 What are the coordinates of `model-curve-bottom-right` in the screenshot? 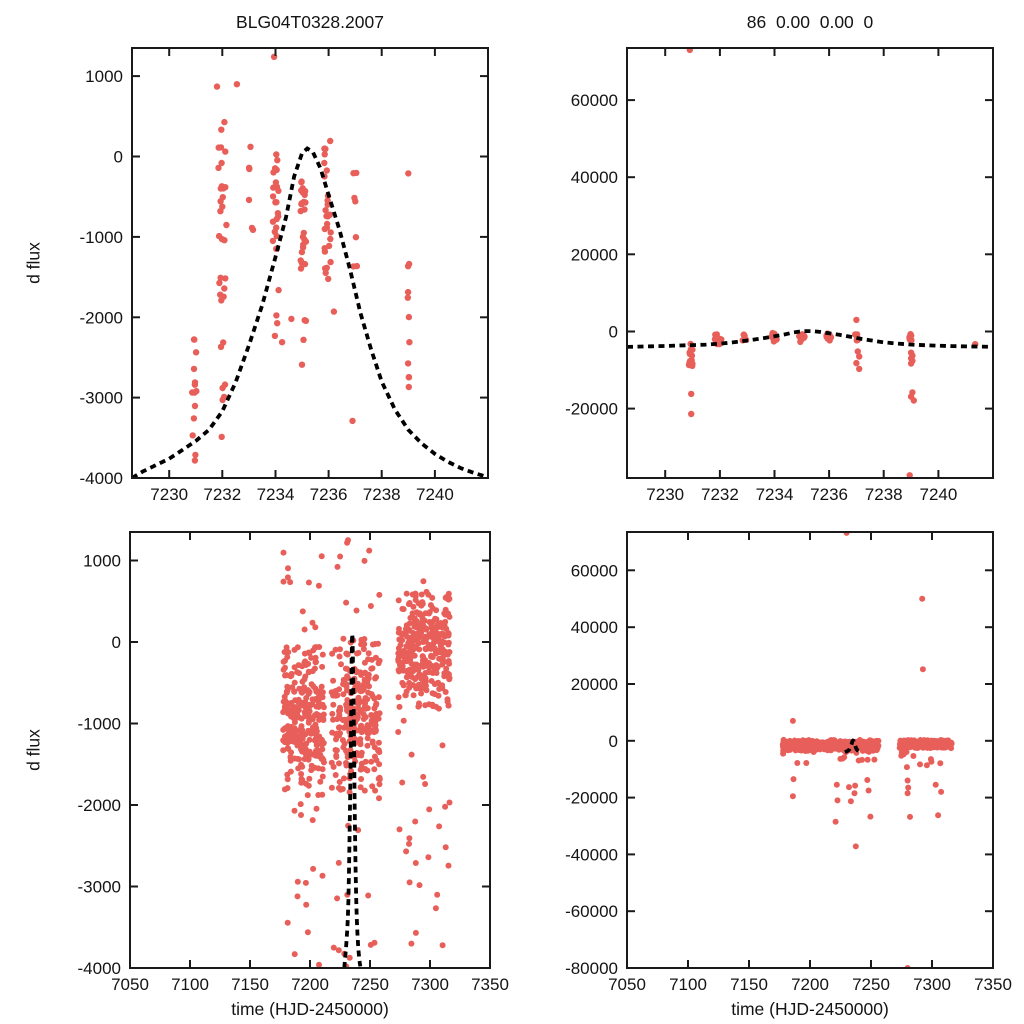 It's located at (853, 746).